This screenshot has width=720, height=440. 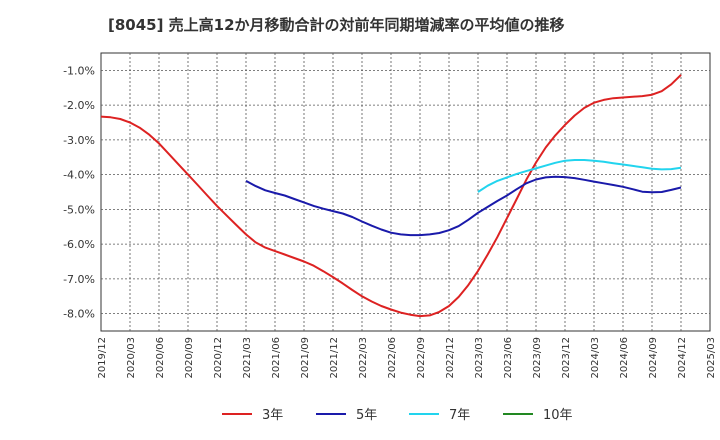 What do you see at coordinates (682, 358) in the screenshot?
I see `x-tick-label: 2024/12` at bounding box center [682, 358].